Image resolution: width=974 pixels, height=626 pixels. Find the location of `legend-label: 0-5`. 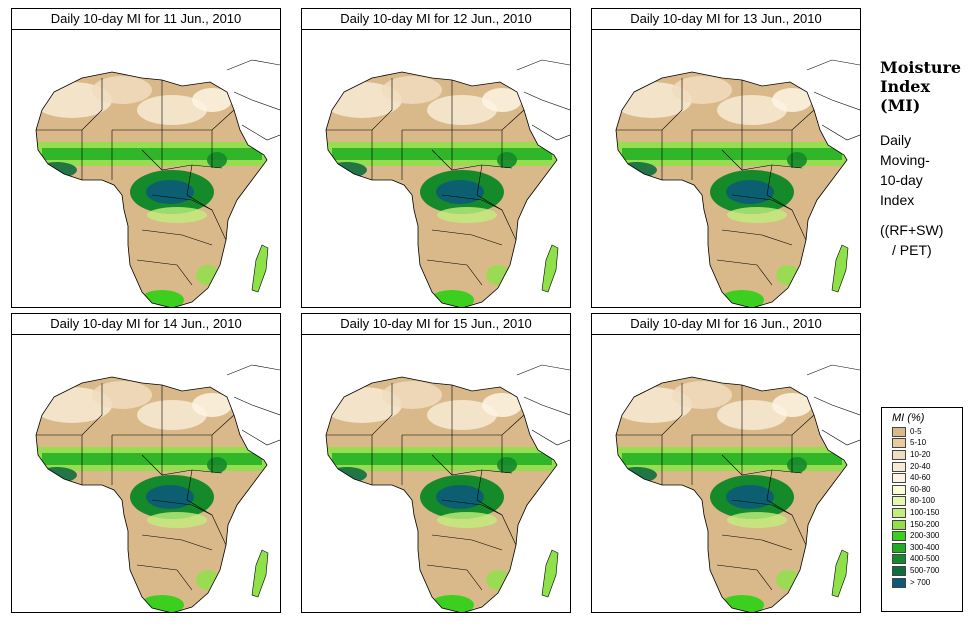

legend-label: 0-5 is located at coordinates (916, 431).